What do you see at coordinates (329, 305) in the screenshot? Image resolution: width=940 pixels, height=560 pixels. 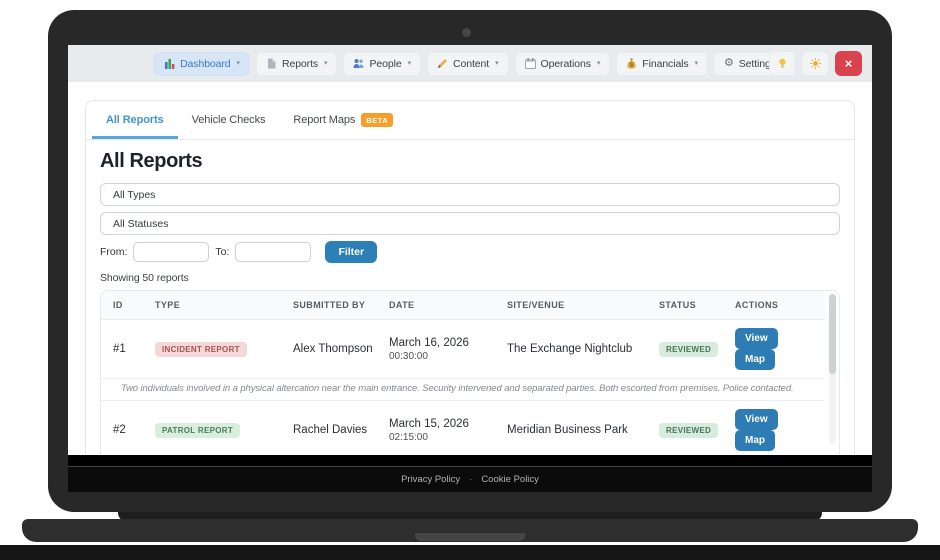 I see `col-submitted-by: SUBMITTED BY` at bounding box center [329, 305].